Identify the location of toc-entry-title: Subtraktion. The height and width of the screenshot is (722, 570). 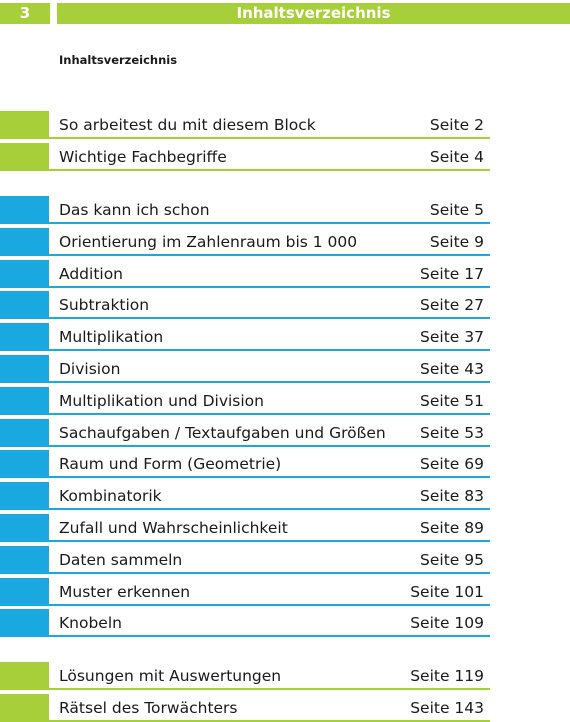
(104, 305).